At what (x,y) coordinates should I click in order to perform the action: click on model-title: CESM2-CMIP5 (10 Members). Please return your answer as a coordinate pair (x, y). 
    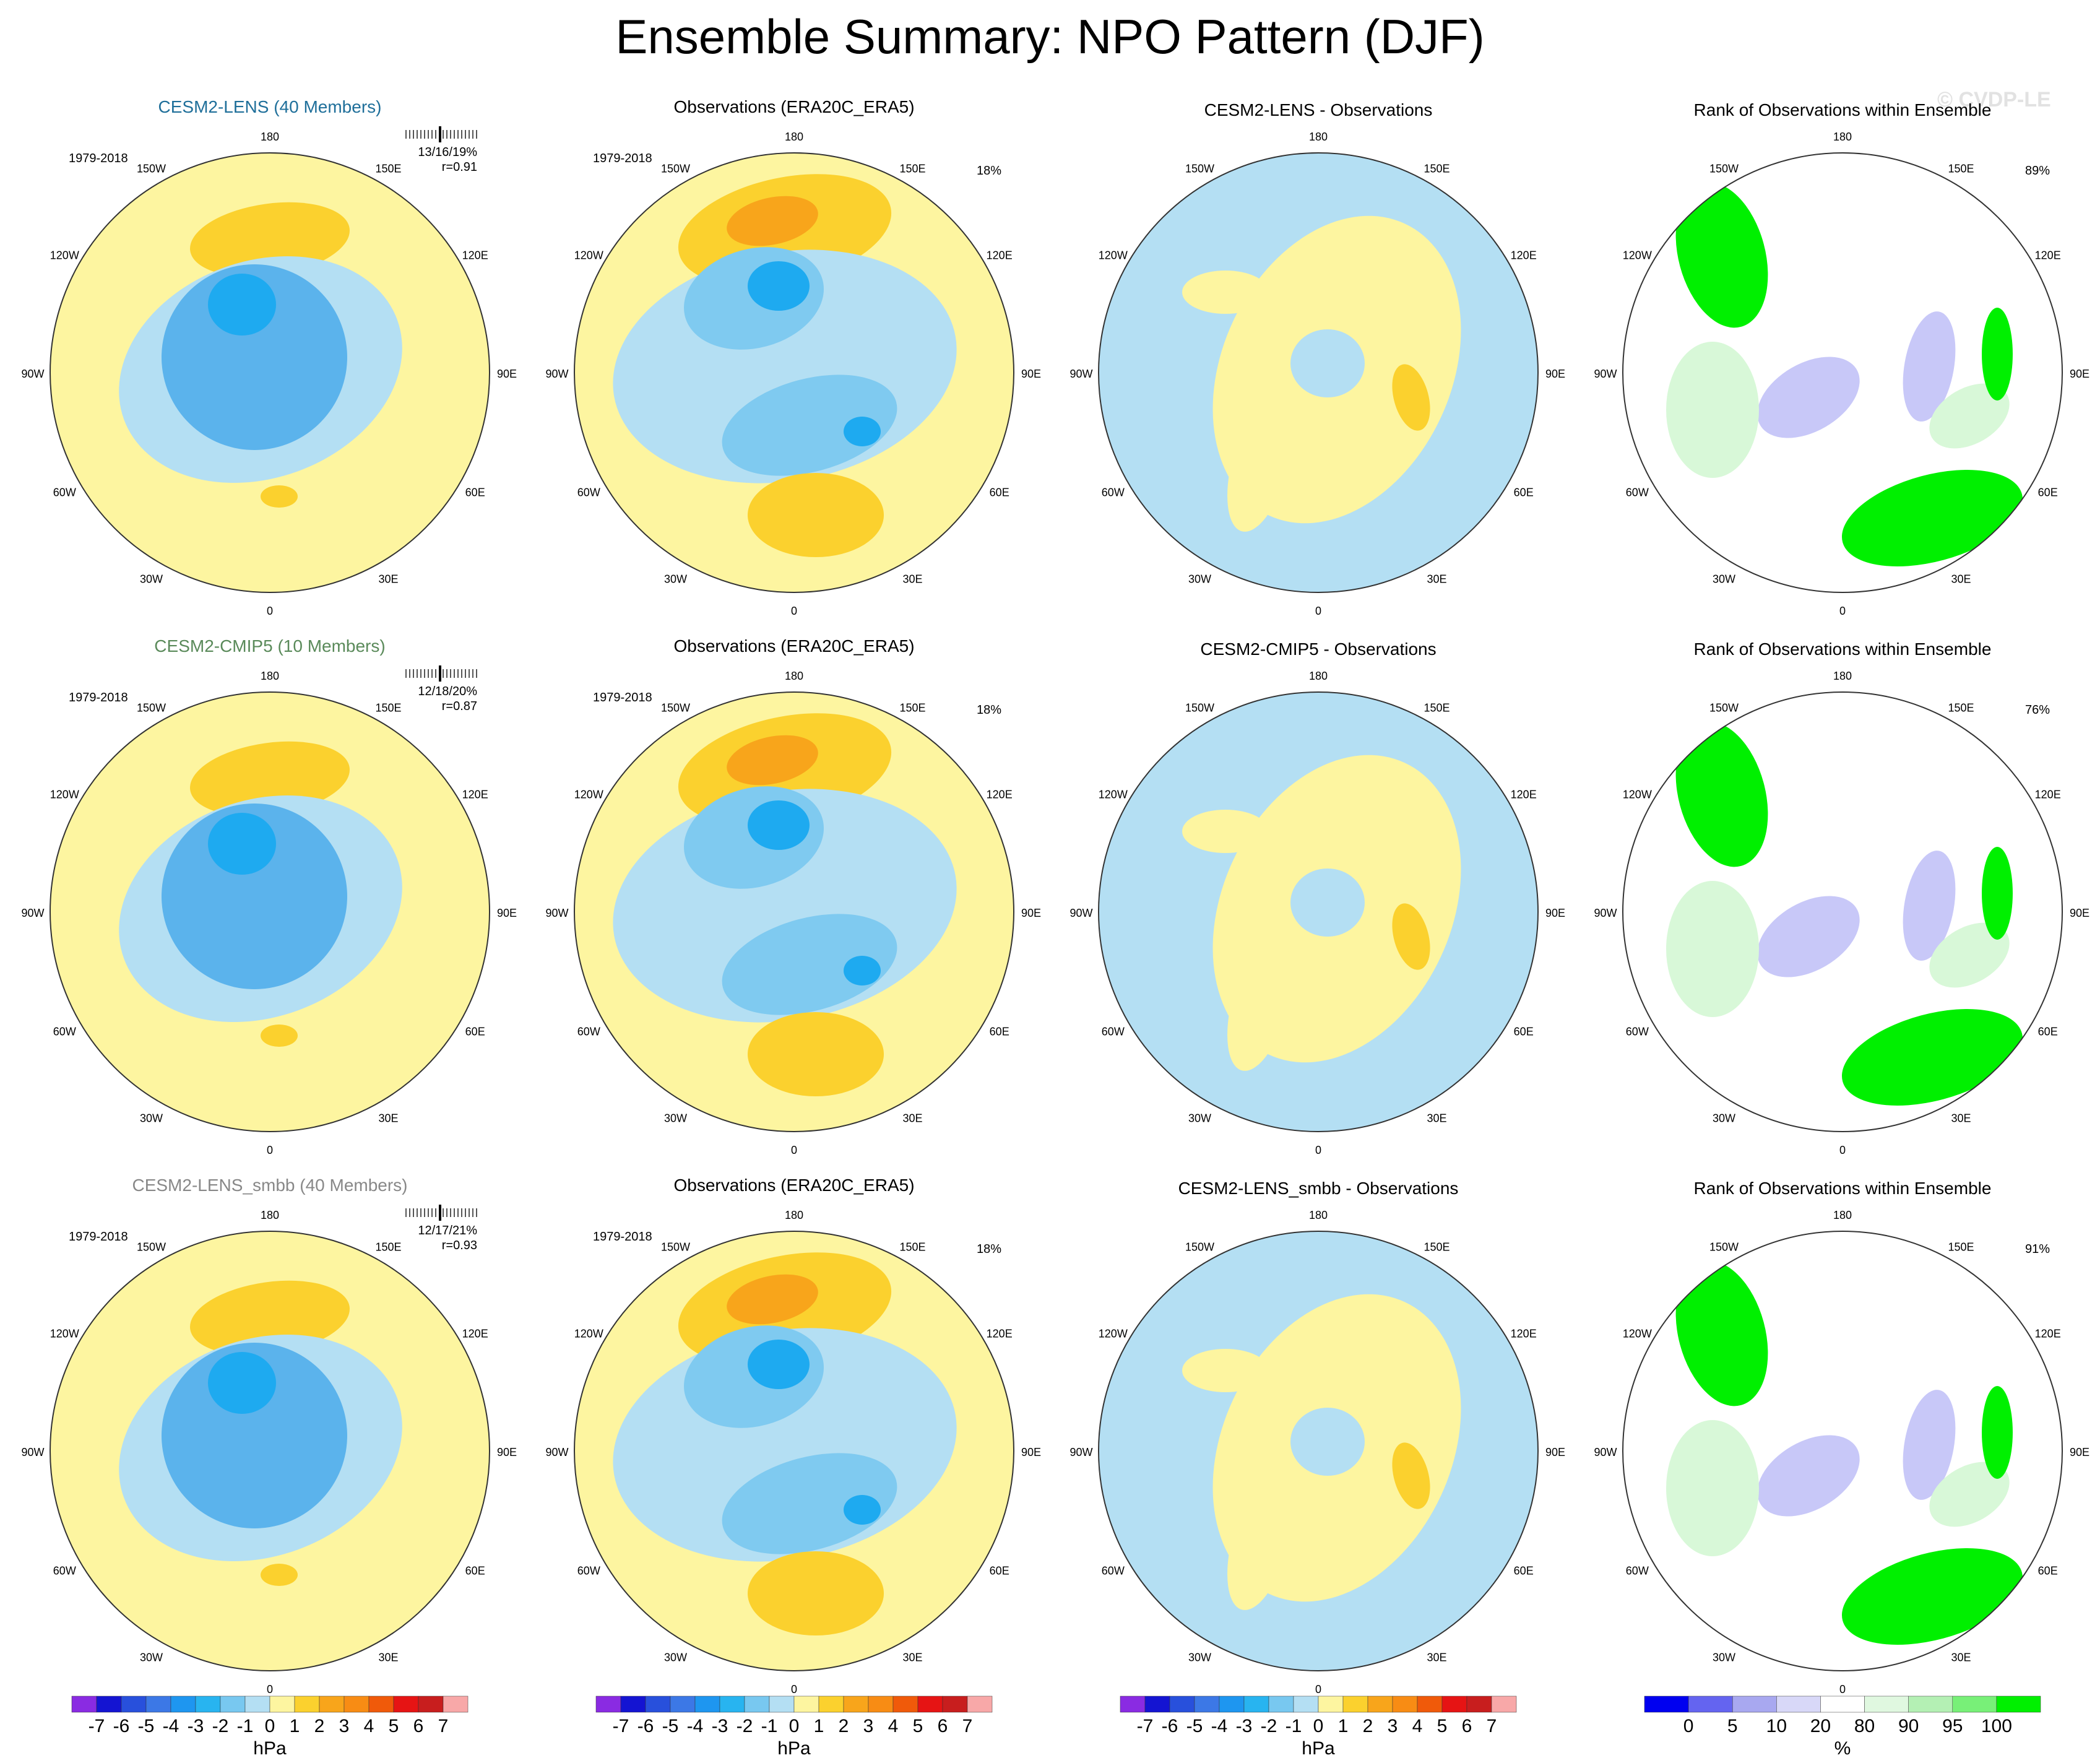
    Looking at the image, I should click on (269, 646).